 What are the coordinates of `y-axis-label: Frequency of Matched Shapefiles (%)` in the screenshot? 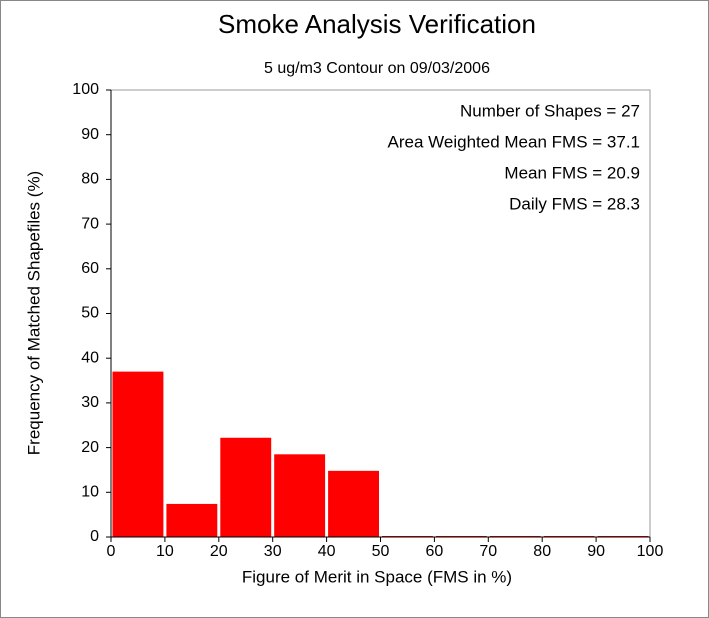 It's located at (33, 313).